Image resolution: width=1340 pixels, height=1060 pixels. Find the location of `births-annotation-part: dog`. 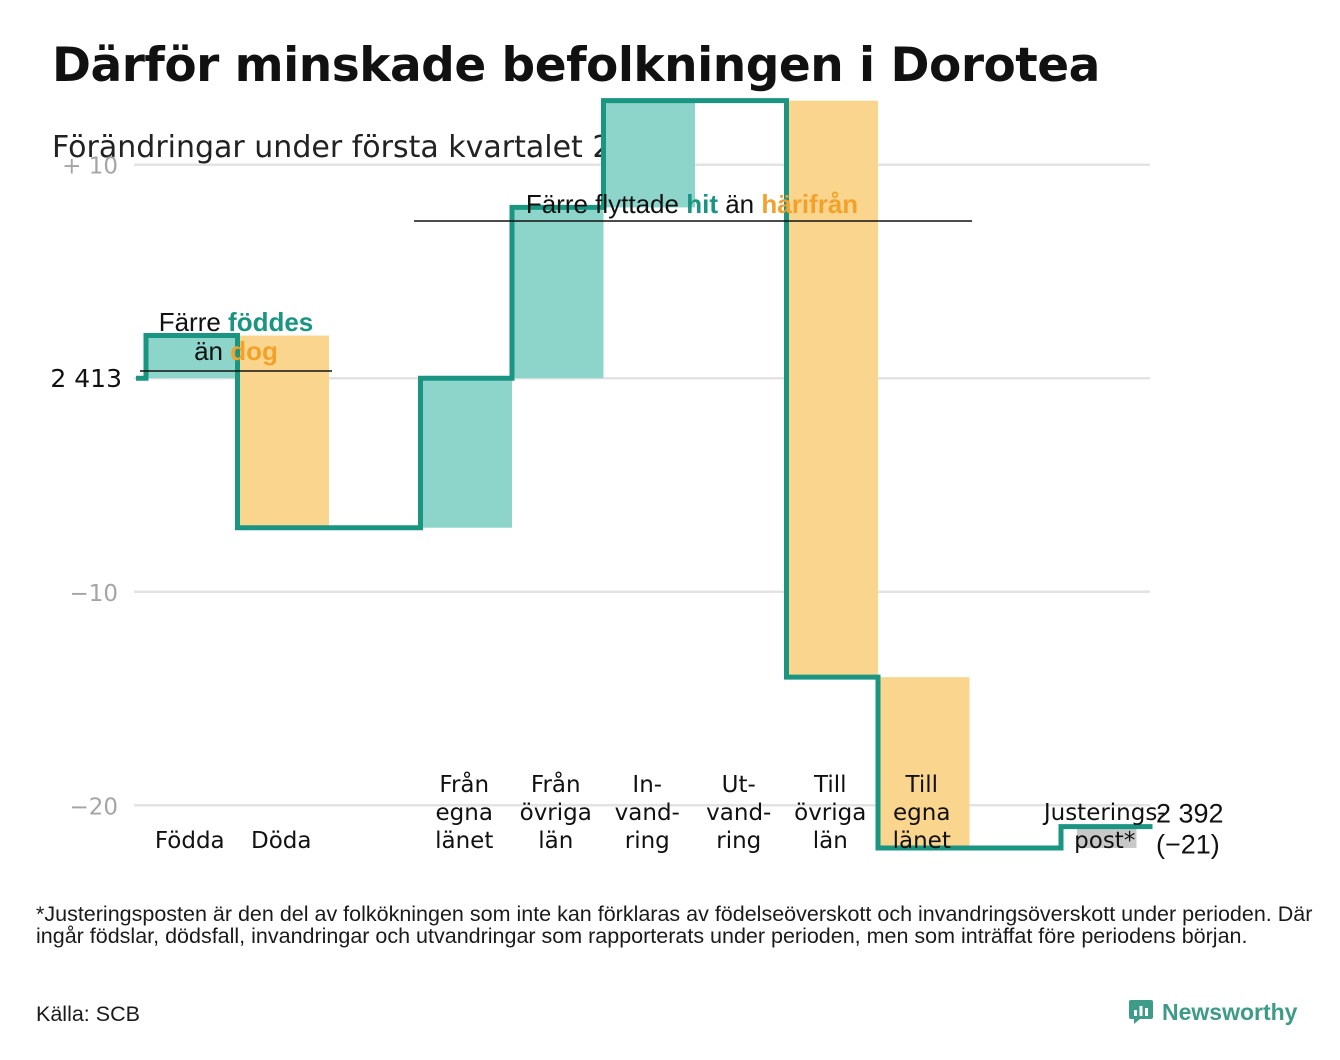

births-annotation-part: dog is located at coordinates (254, 351).